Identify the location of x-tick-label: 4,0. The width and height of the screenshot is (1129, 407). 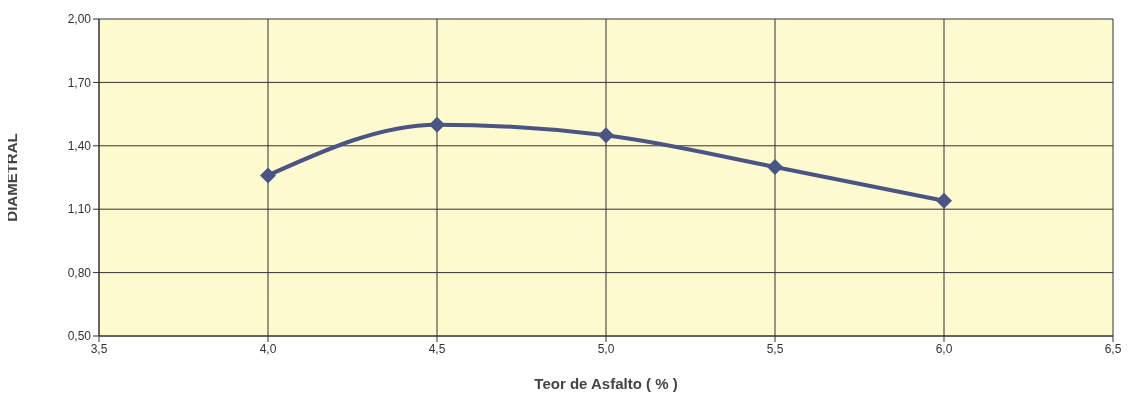
(268, 348).